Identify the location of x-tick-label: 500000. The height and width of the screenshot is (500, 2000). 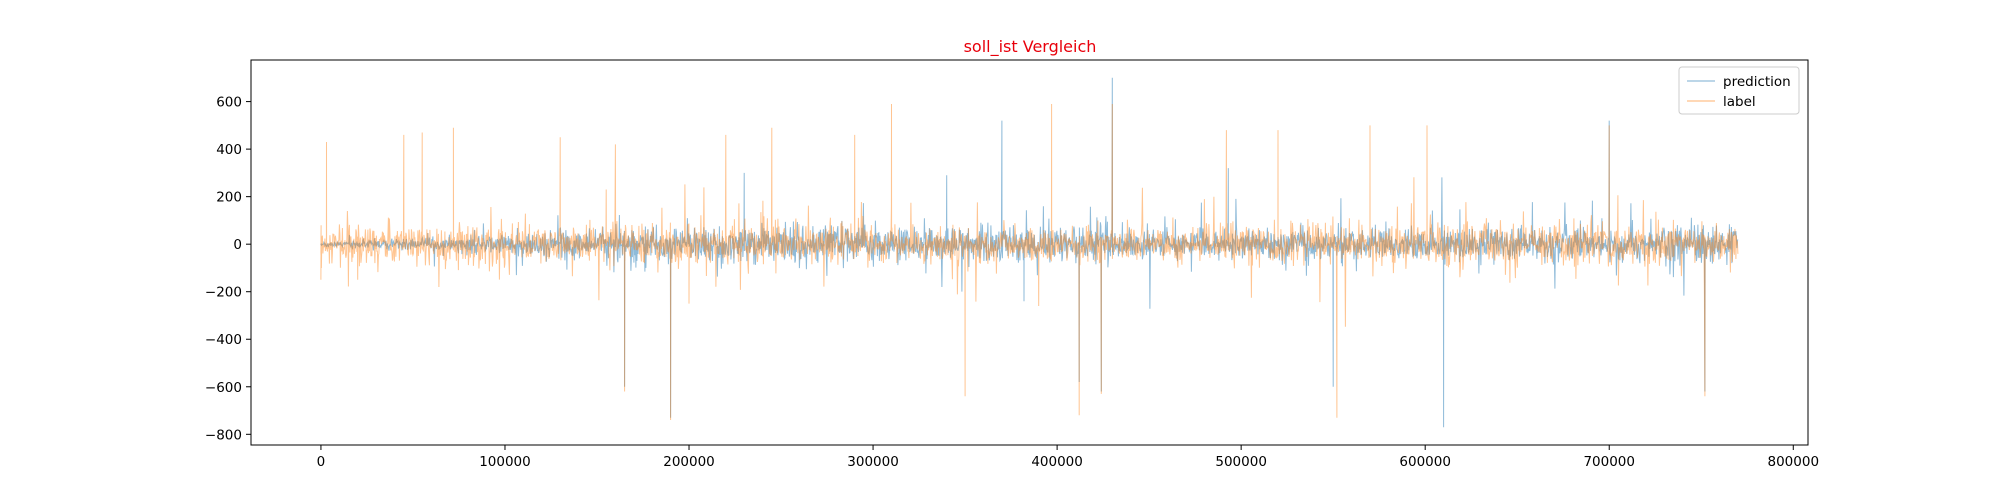
(1241, 462).